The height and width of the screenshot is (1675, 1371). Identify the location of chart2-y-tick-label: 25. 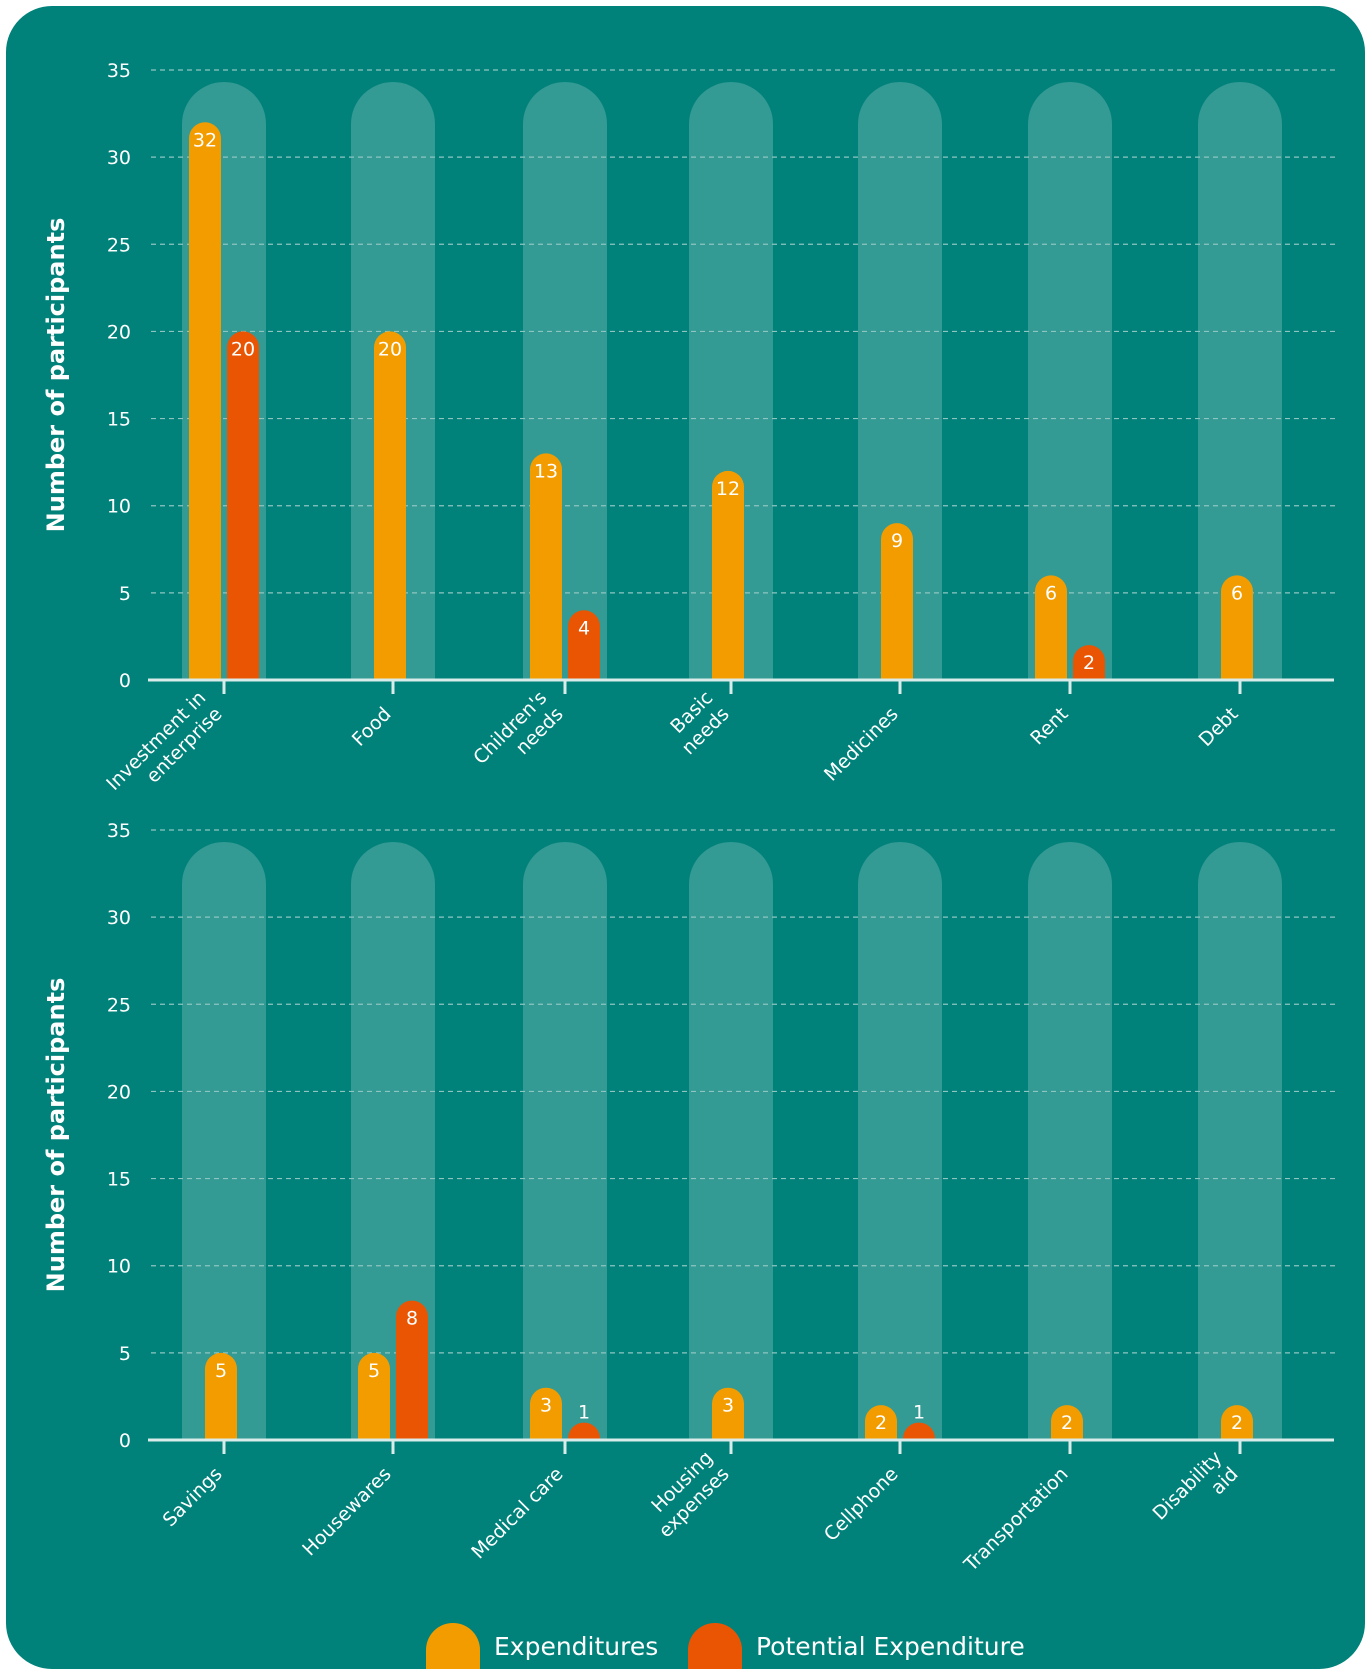
(119, 1005).